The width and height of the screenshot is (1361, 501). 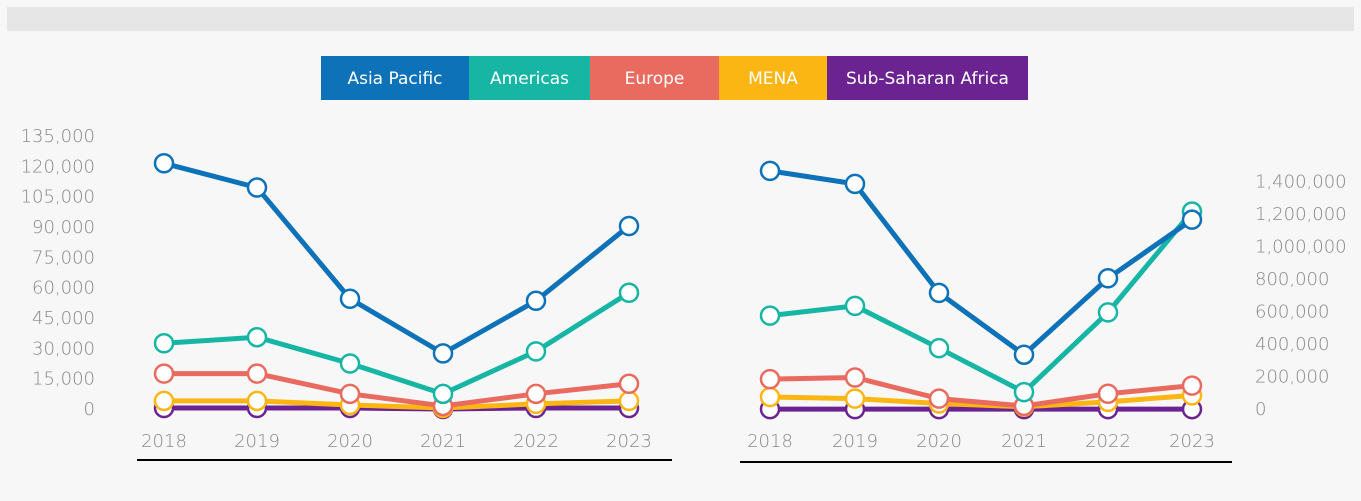 I want to click on y-tick-label: 30,000, so click(x=63, y=348).